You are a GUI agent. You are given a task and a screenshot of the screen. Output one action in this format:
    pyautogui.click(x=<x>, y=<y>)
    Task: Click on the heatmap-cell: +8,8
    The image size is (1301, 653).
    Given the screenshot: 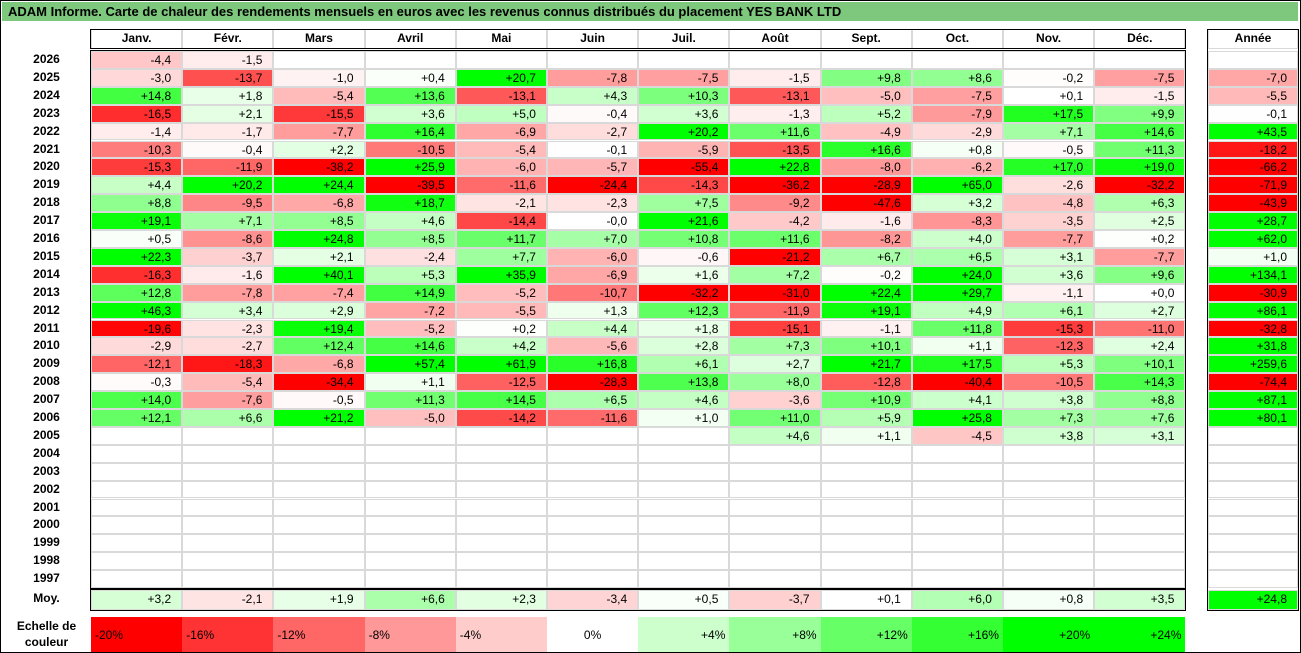 What is the action you would take?
    pyautogui.click(x=1140, y=400)
    